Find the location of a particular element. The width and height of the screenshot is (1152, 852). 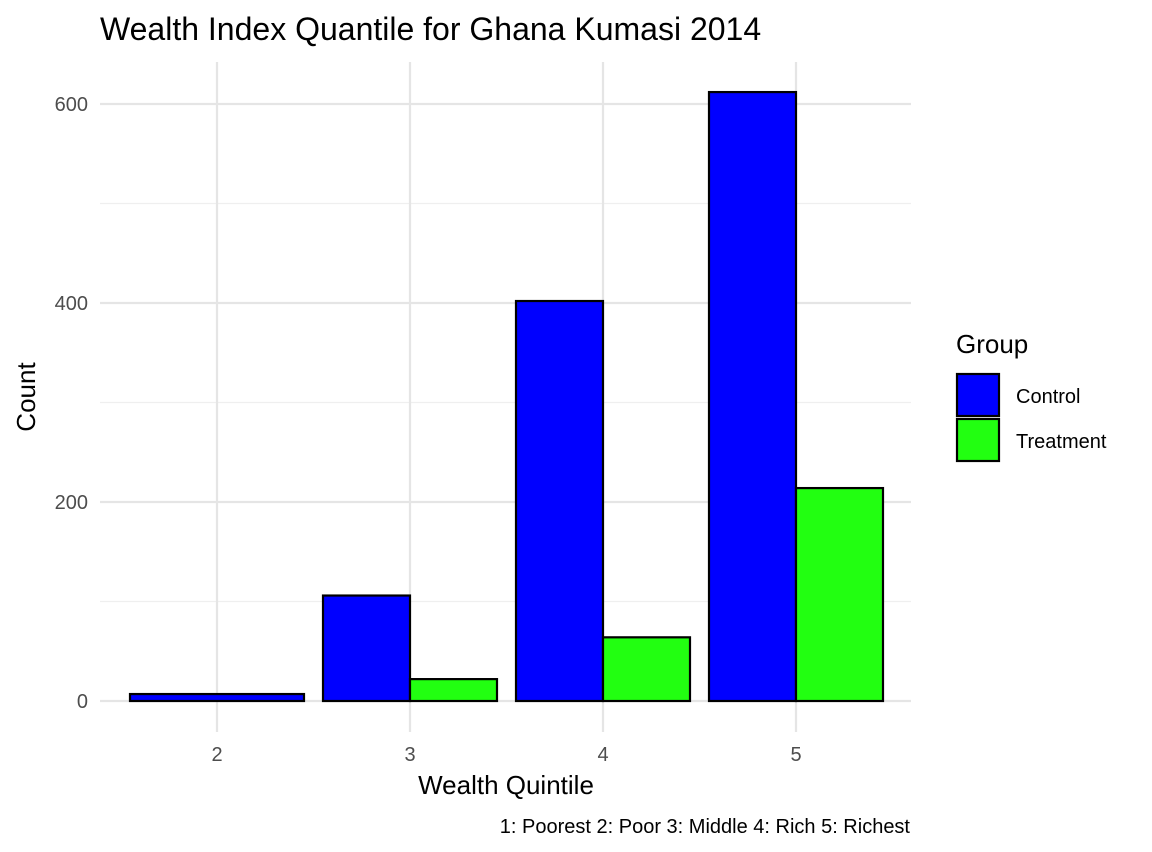

legend-key-control is located at coordinates (978, 395).